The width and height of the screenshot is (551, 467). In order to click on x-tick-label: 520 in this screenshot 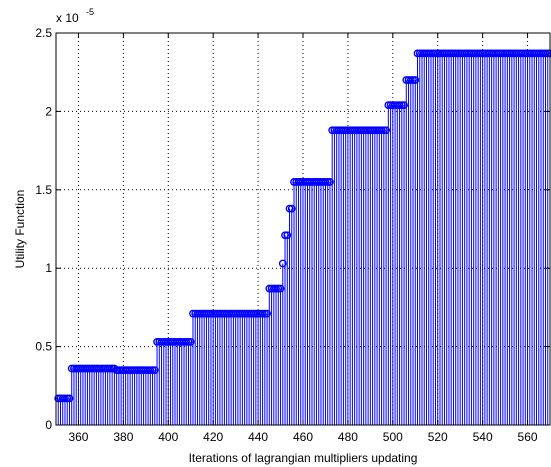, I will do `click(438, 437)`.